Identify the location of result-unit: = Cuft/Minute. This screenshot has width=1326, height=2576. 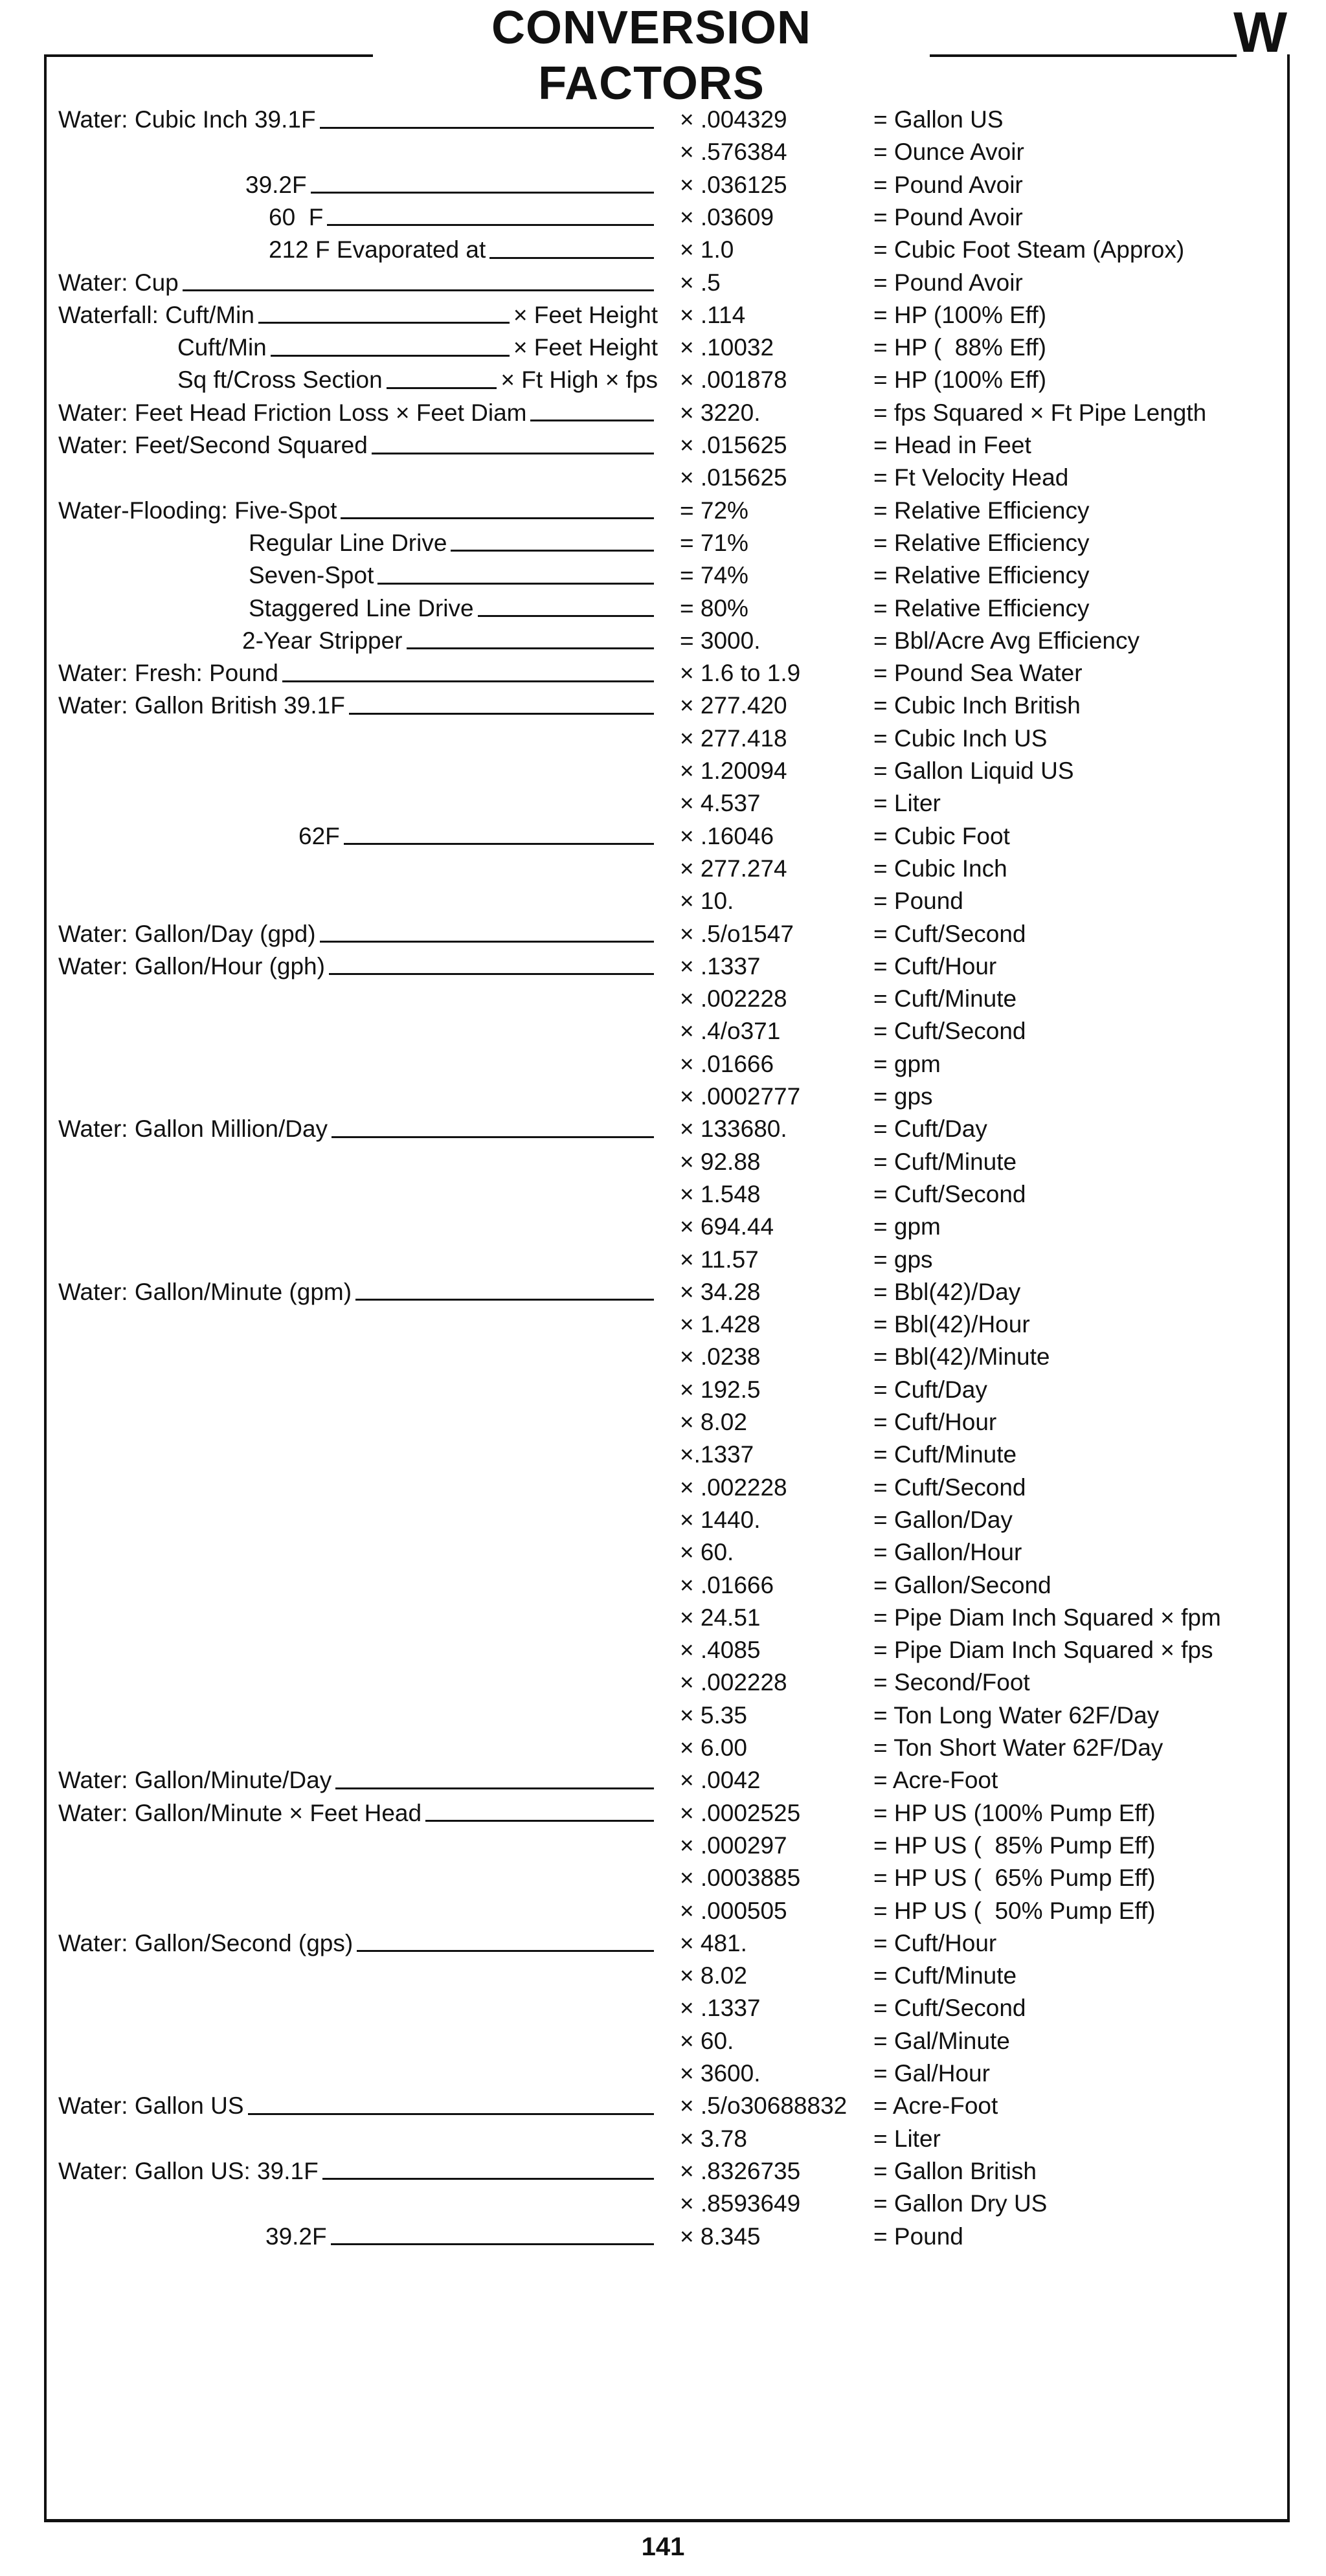
(945, 1454).